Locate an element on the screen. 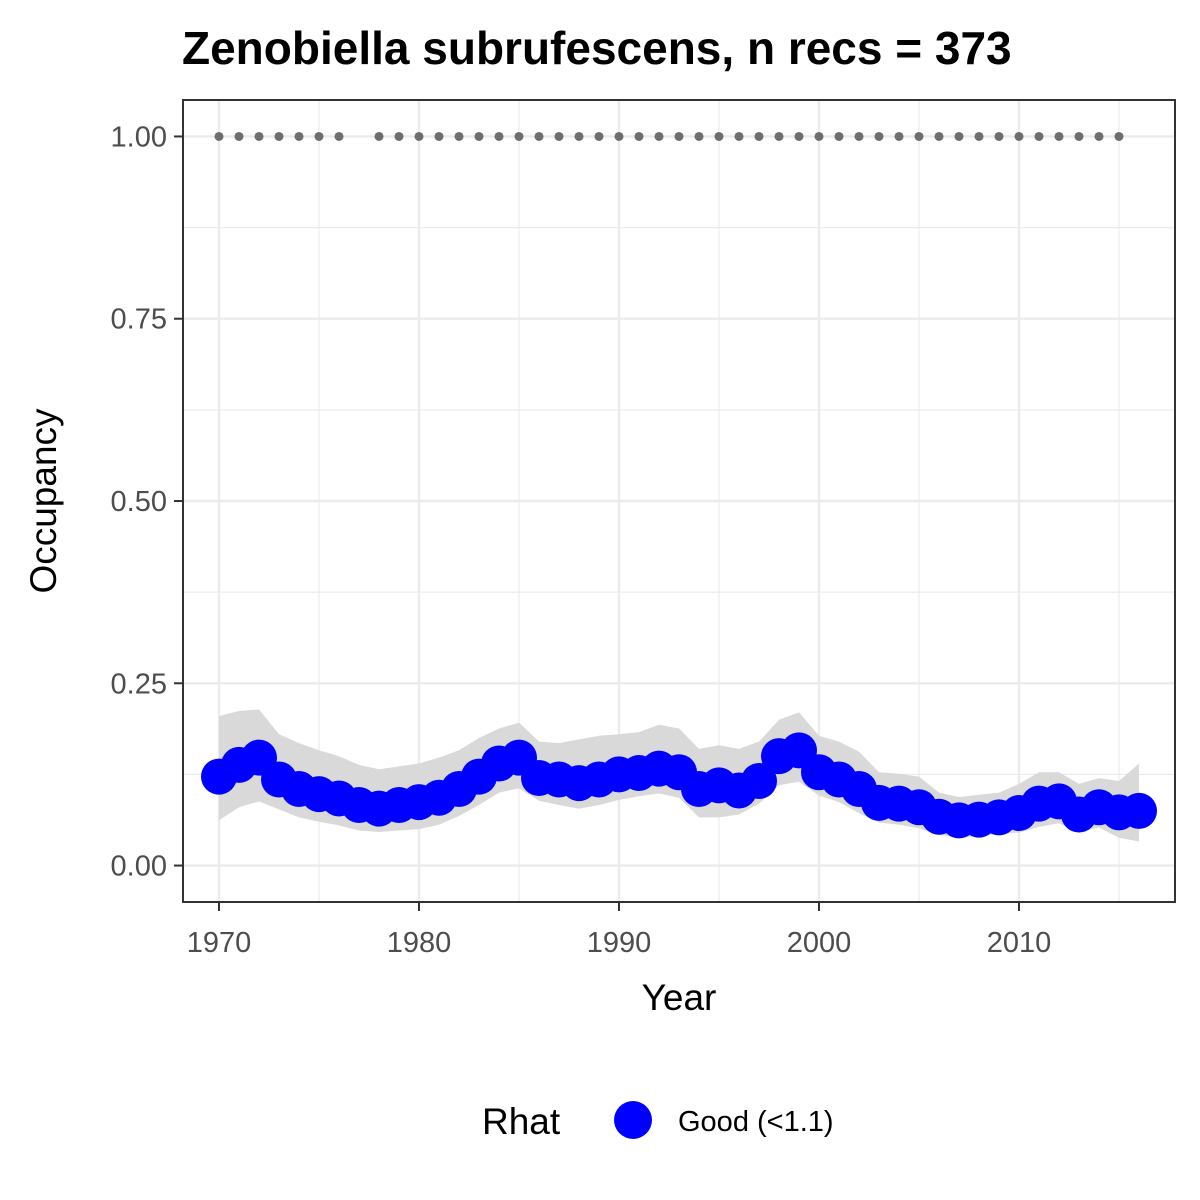  x-axis-label: Year is located at coordinates (679, 997).